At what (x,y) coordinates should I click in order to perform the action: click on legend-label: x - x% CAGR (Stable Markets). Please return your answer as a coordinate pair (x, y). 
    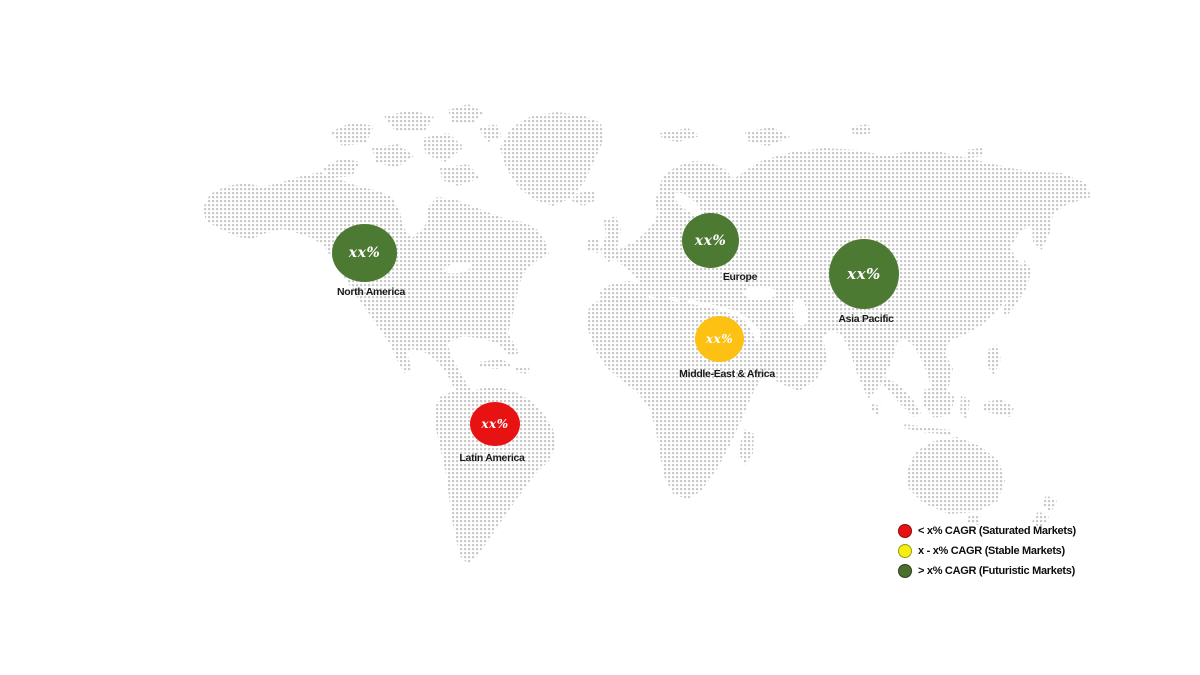
    Looking at the image, I should click on (991, 551).